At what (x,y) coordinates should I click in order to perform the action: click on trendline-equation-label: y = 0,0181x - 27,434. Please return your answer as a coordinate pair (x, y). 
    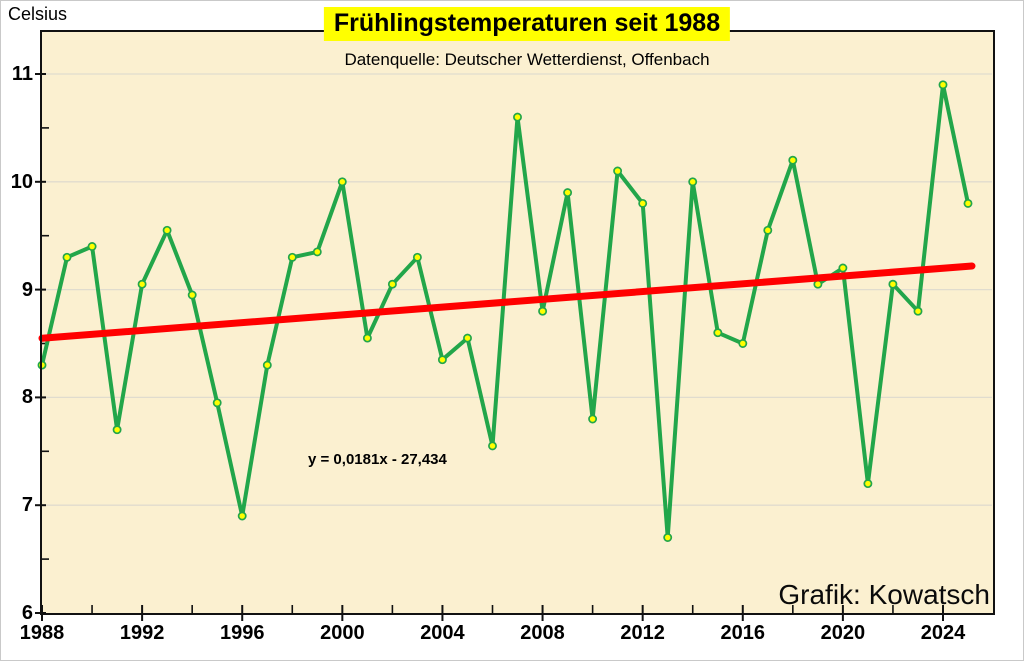
    Looking at the image, I should click on (377, 459).